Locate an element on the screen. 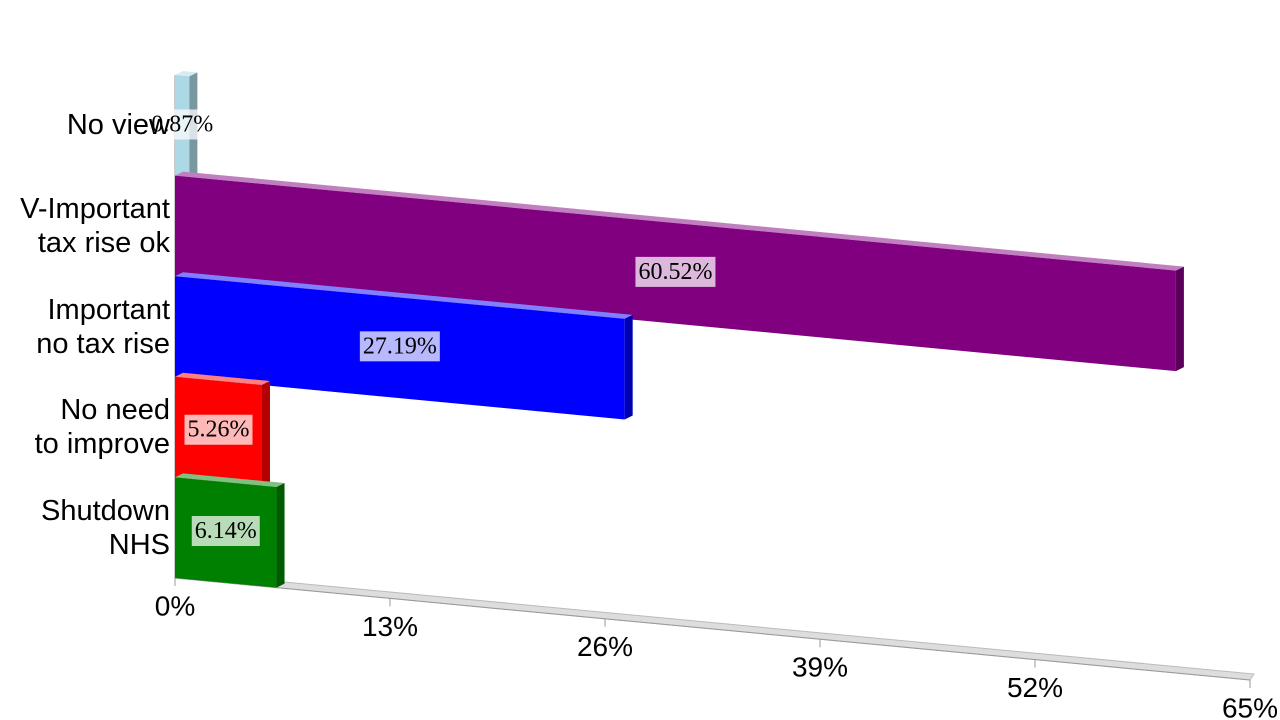  y-tick-label: No view is located at coordinates (118, 125).